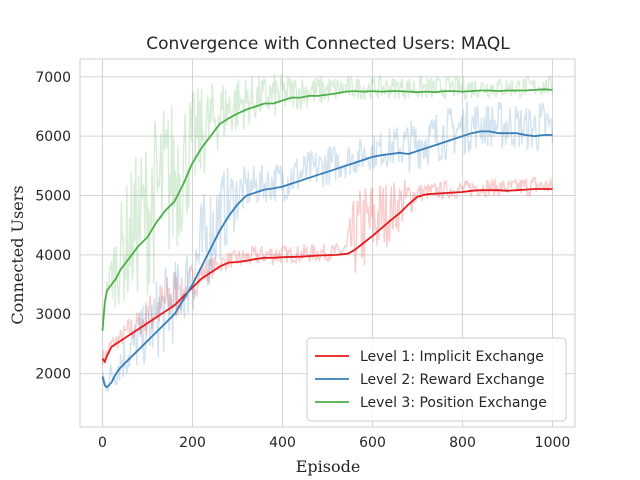 The image size is (640, 480). What do you see at coordinates (553, 443) in the screenshot?
I see `x-tick-label: 1000` at bounding box center [553, 443].